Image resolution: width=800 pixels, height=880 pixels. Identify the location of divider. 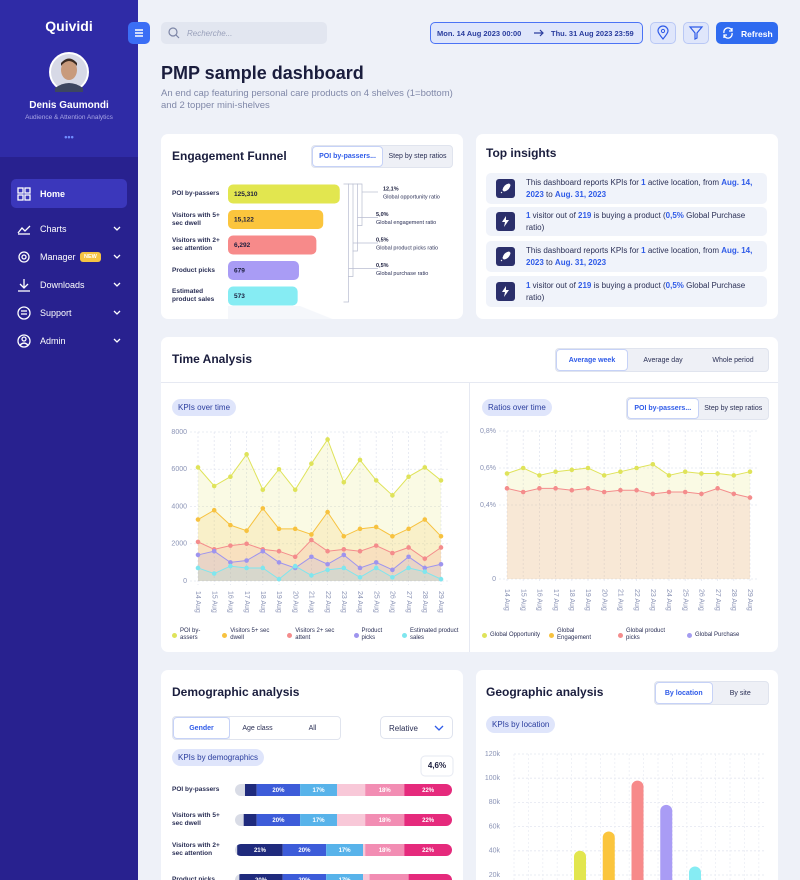
(469, 517).